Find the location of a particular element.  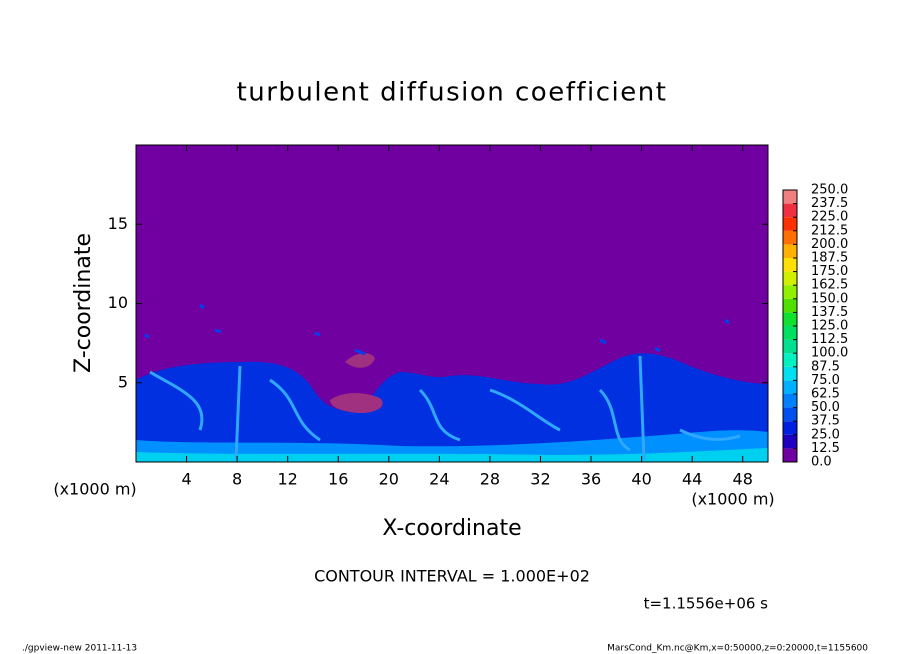

colorbar-label: 237.5 is located at coordinates (829, 203).